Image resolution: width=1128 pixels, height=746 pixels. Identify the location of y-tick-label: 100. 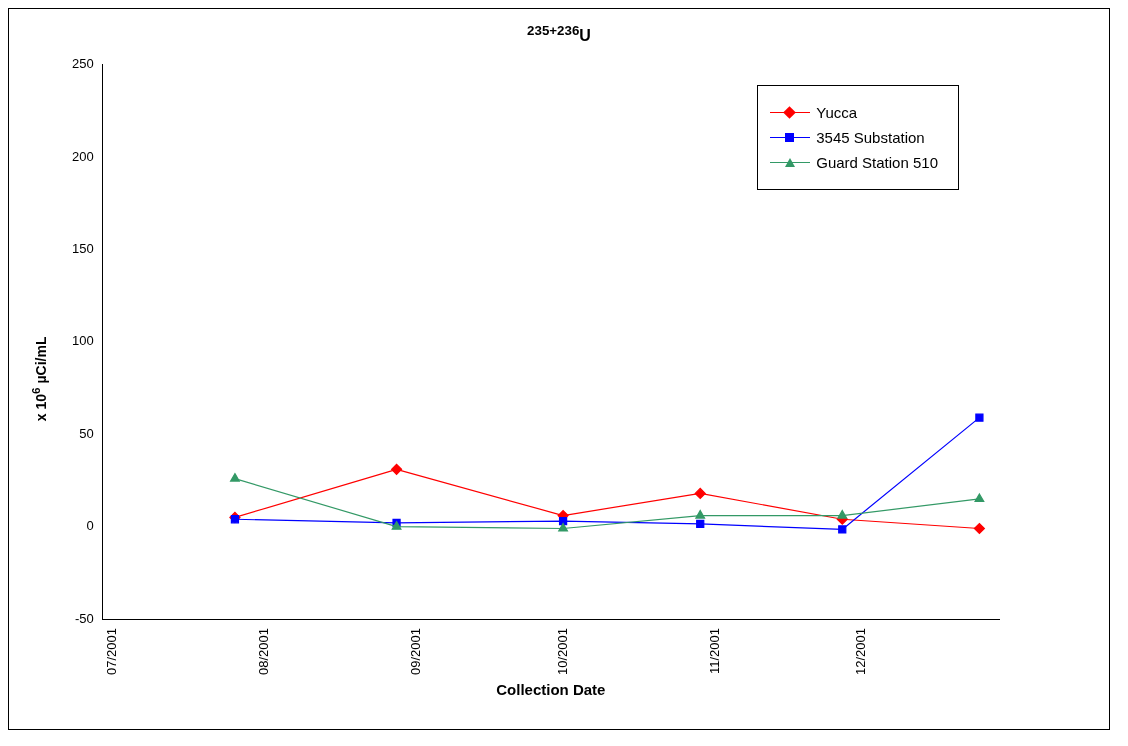
(82, 341).